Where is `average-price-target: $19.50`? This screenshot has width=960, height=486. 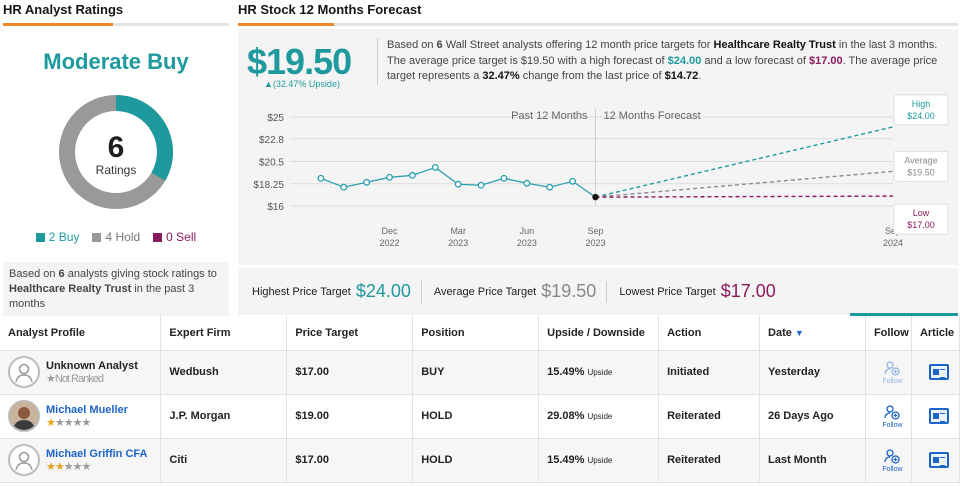 average-price-target: $19.50 is located at coordinates (299, 61).